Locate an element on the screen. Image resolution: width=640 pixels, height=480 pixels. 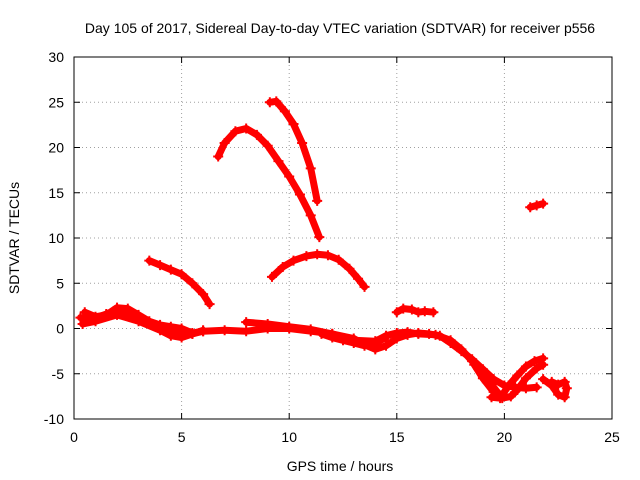
y-axis-label: SDTVAR / TECUs is located at coordinates (14, 238).